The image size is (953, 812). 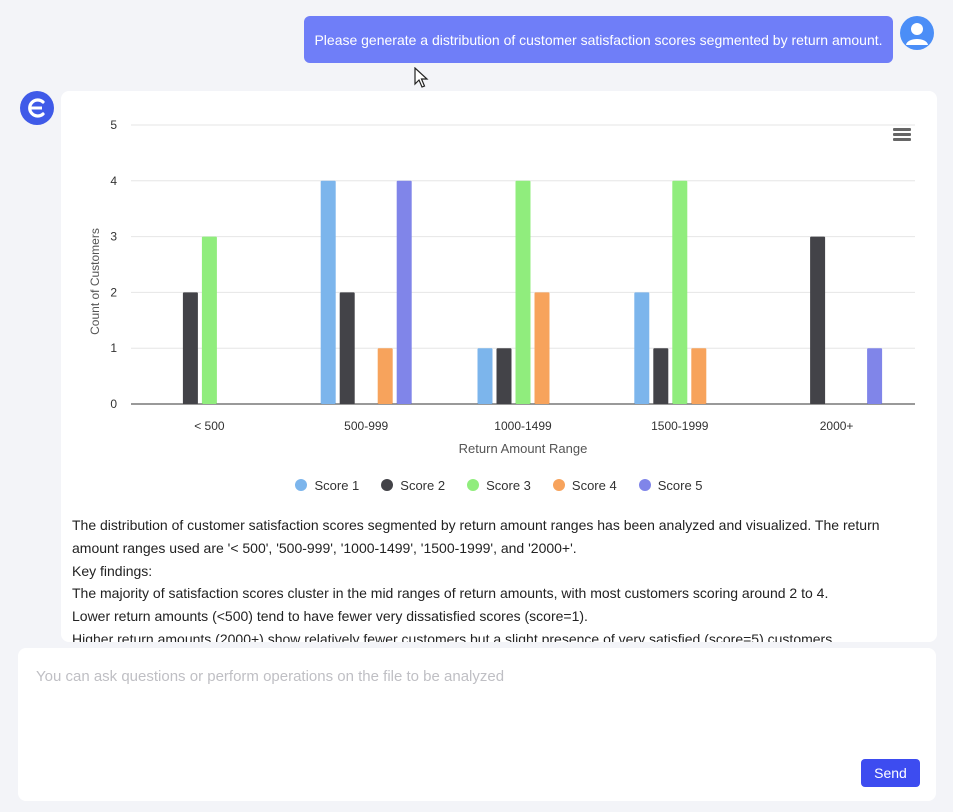 I want to click on legend-item: Score 3, so click(x=499, y=485).